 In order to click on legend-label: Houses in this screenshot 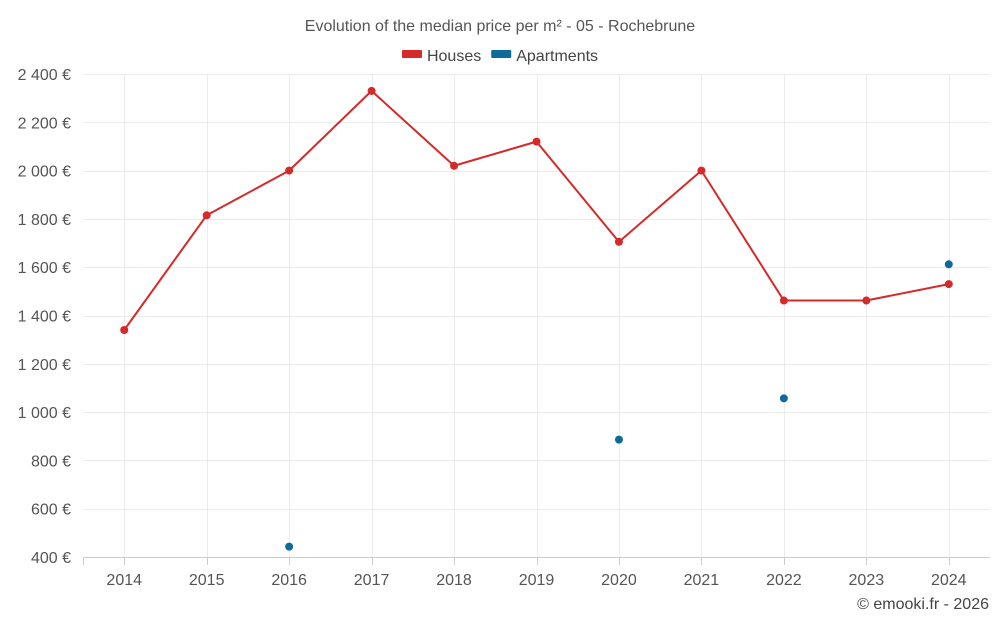, I will do `click(454, 56)`.